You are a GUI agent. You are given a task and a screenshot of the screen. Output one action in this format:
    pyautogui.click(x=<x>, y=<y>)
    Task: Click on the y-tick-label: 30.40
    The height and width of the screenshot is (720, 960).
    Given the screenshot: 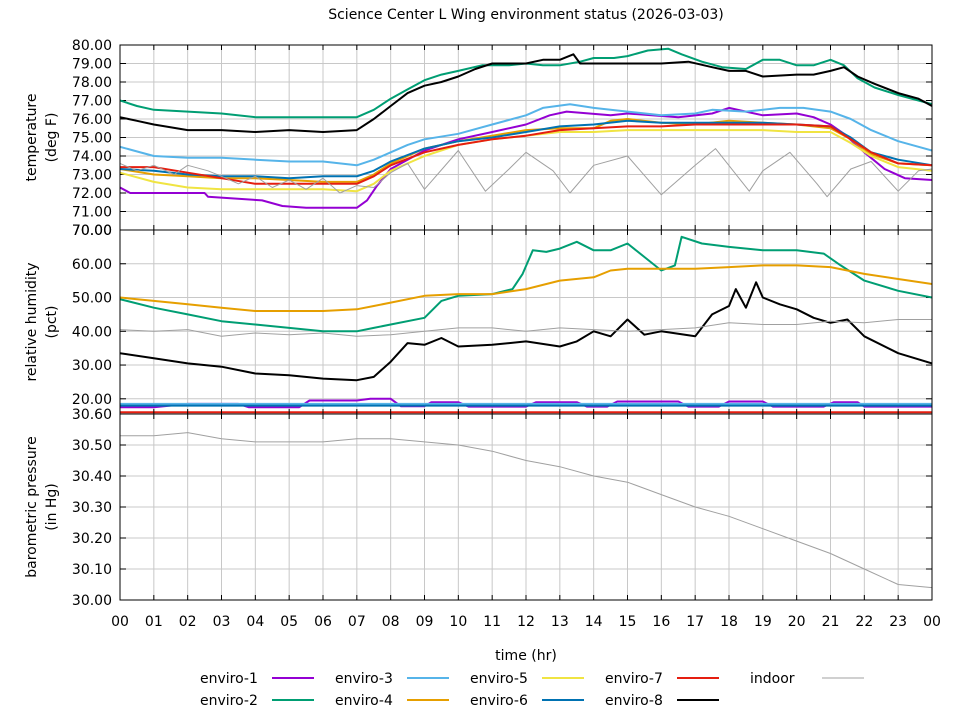 What is the action you would take?
    pyautogui.click(x=92, y=477)
    